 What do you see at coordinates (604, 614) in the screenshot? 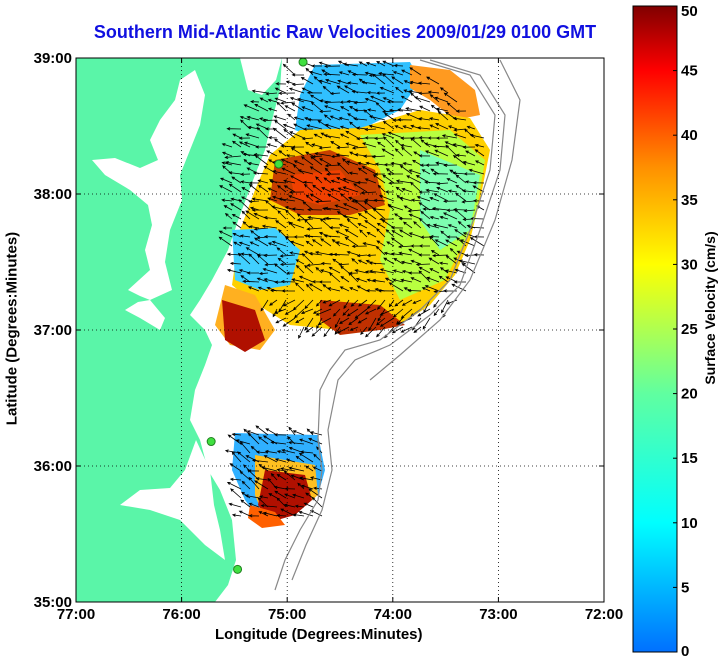
I see `x-tick-label: 72:00` at bounding box center [604, 614].